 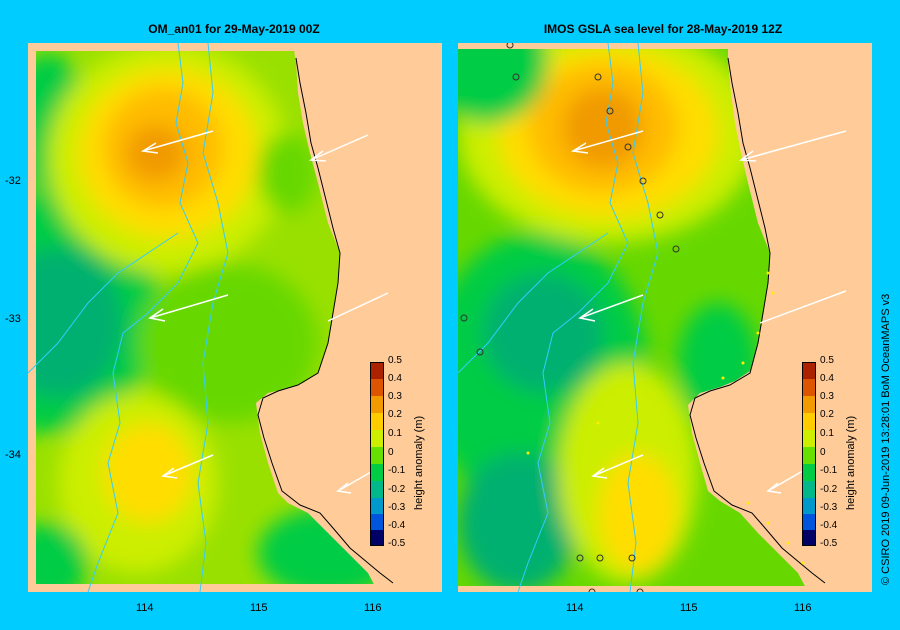 I want to click on lat-label: -33, so click(x=13, y=319).